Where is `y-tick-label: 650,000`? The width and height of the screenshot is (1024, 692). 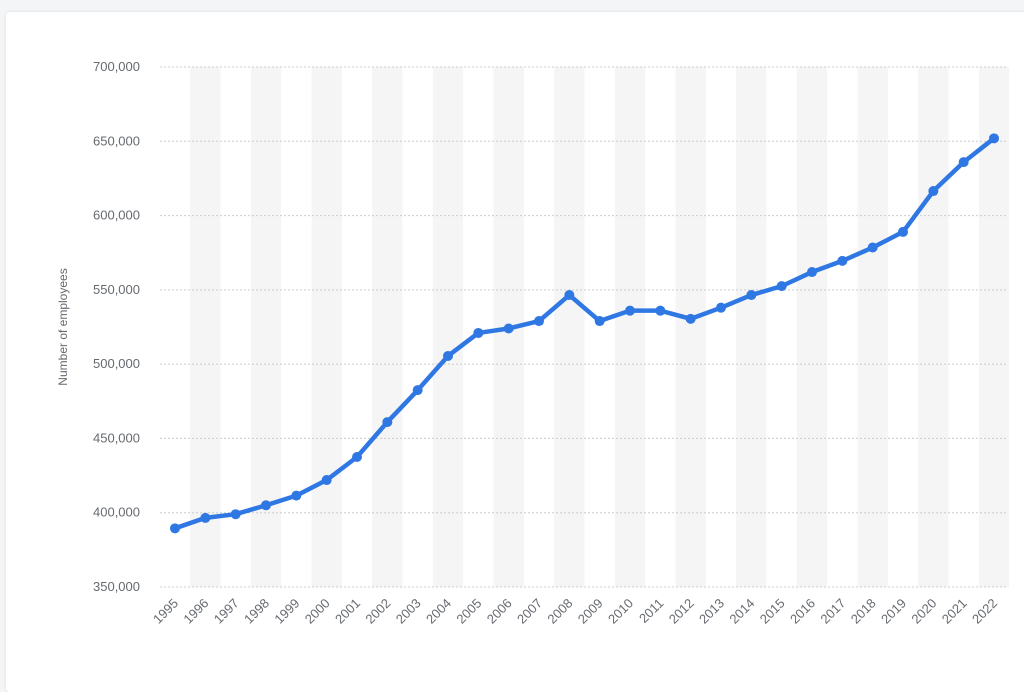
y-tick-label: 650,000 is located at coordinates (116, 140).